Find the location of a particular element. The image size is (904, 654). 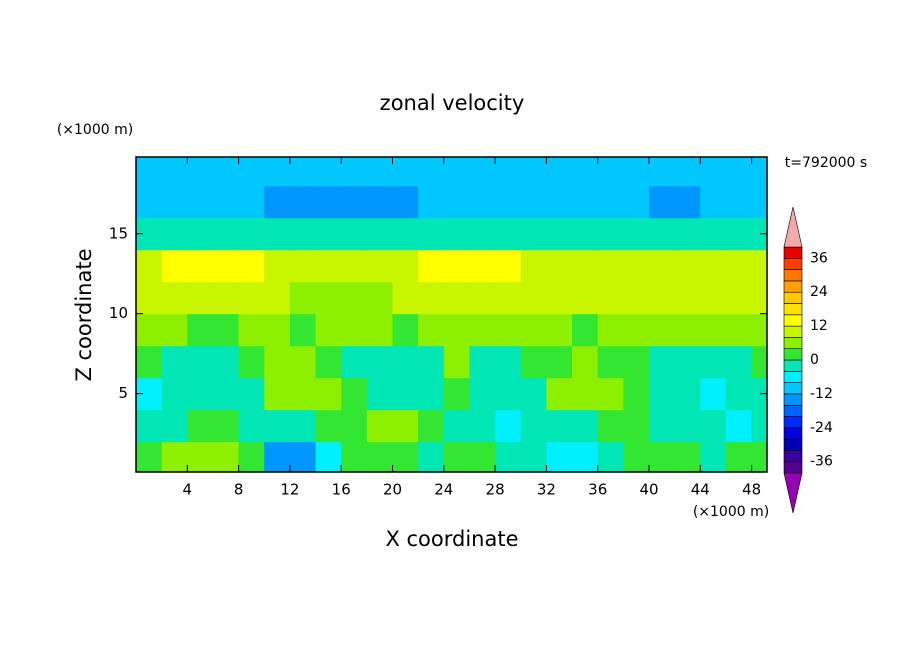

colorbar-label: -36 is located at coordinates (821, 462).